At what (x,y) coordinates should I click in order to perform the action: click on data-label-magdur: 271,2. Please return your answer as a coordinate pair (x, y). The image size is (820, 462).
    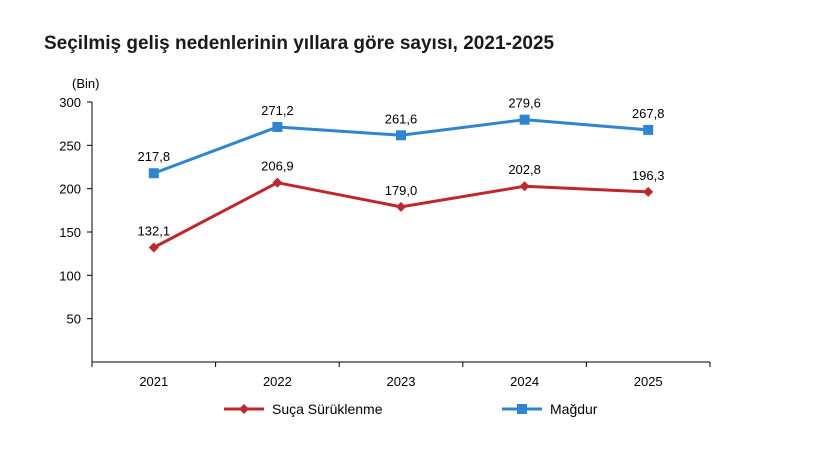
    Looking at the image, I should click on (277, 110).